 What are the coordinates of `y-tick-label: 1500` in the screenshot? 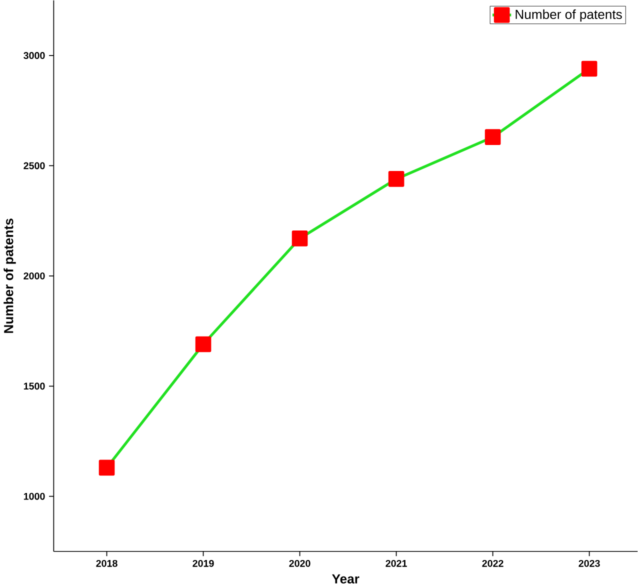 It's located at (34, 386).